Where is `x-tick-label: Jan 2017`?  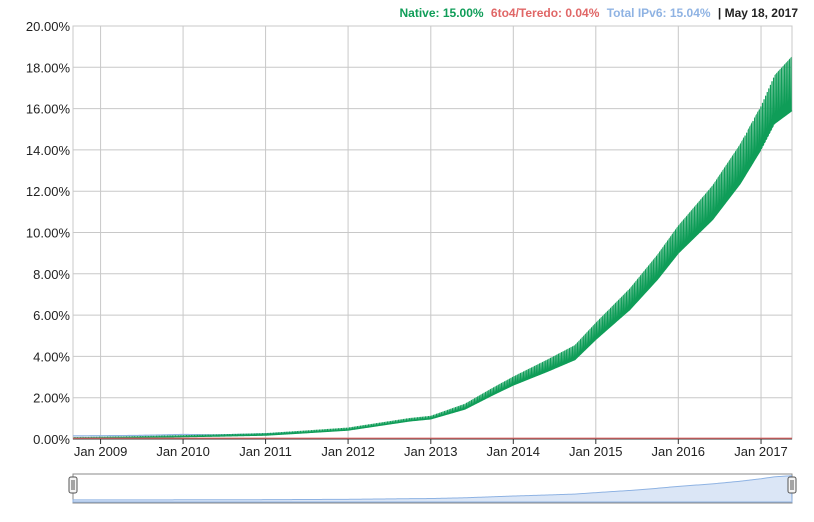 x-tick-label: Jan 2017 is located at coordinates (761, 451).